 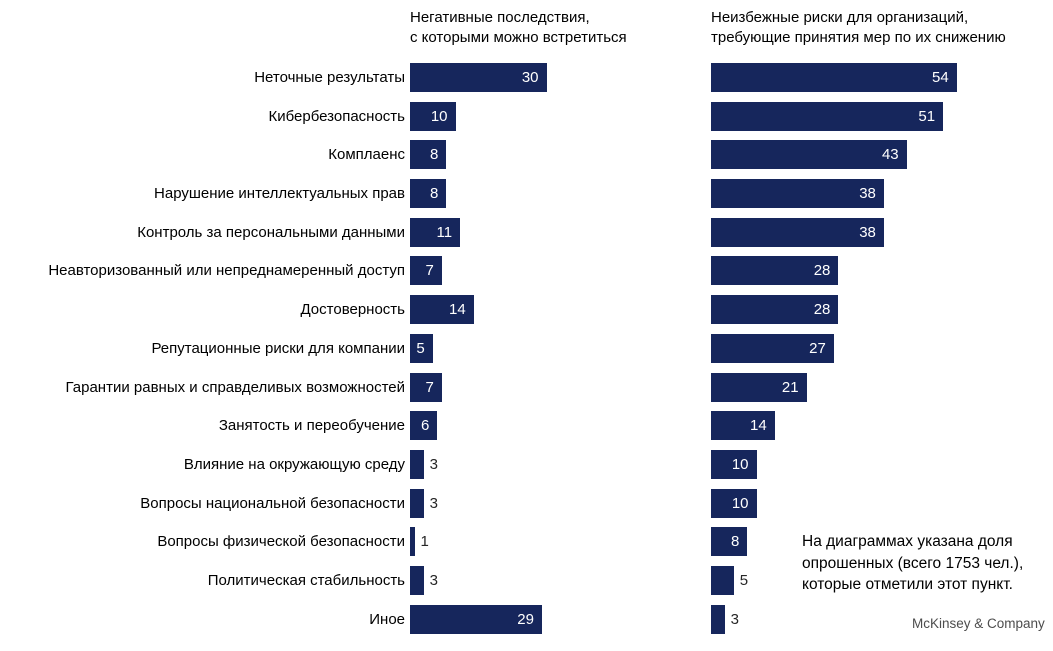 I want to click on right-bar: 54, so click(x=834, y=77).